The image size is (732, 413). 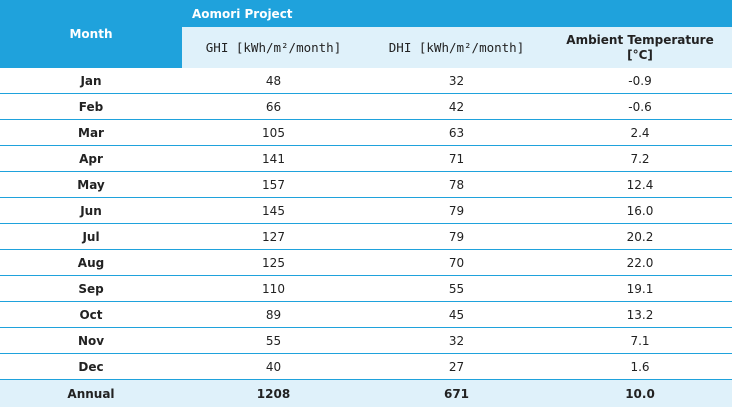 I want to click on month-cell: Sep, so click(x=91, y=288).